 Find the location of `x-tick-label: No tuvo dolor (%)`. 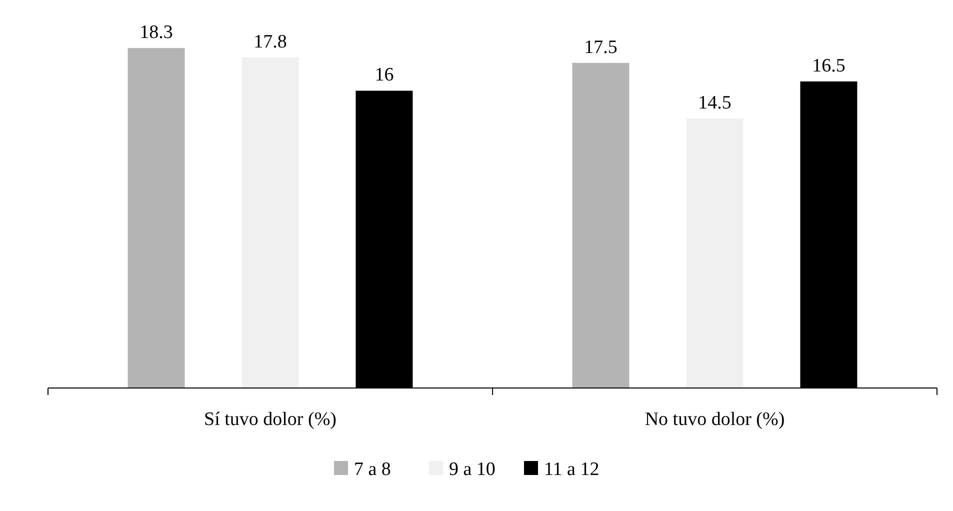

x-tick-label: No tuvo dolor (%) is located at coordinates (714, 419).